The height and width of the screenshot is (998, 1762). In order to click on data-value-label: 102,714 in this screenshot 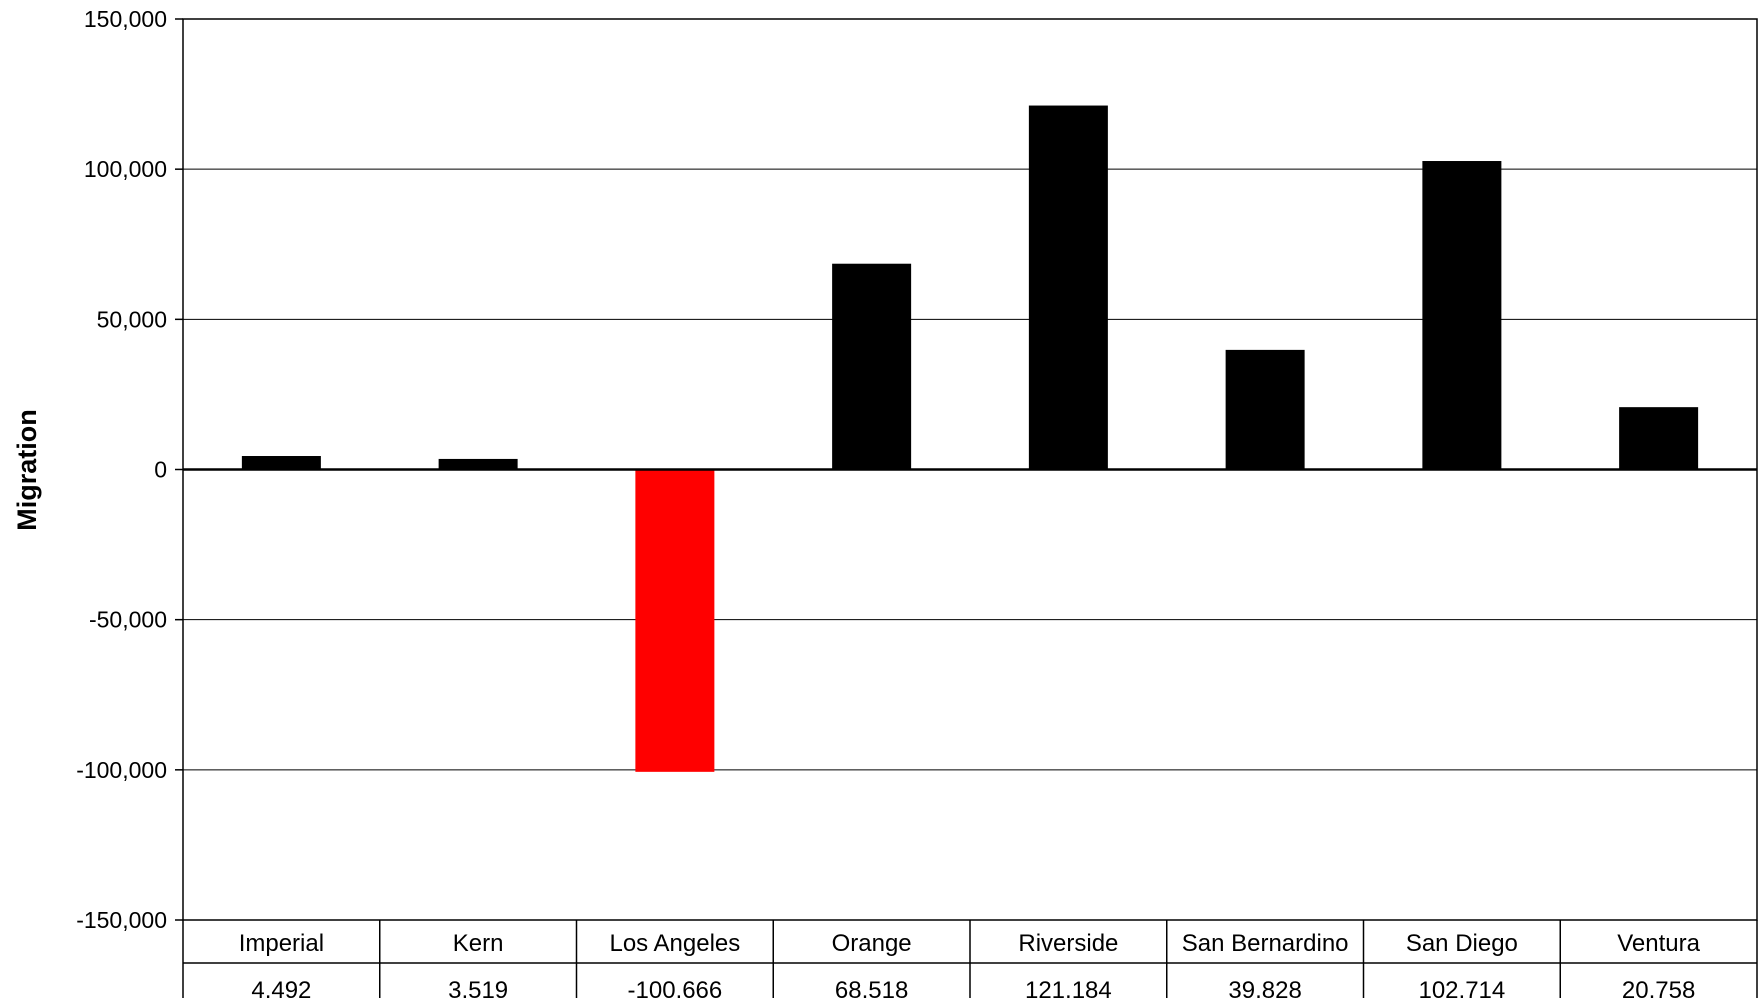, I will do `click(1461, 987)`.